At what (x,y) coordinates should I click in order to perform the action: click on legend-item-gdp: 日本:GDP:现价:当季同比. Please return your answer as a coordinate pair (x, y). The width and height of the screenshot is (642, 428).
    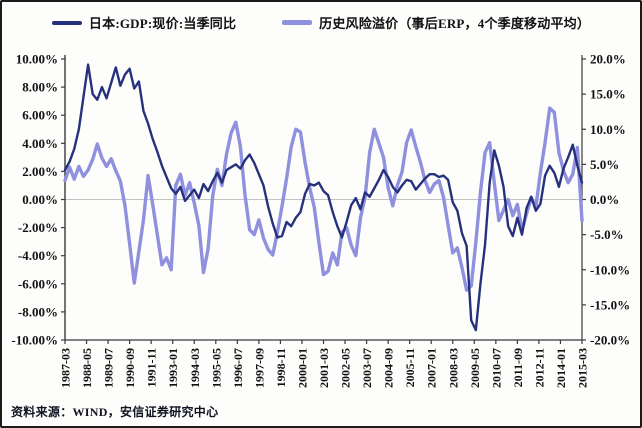
    Looking at the image, I should click on (144, 22).